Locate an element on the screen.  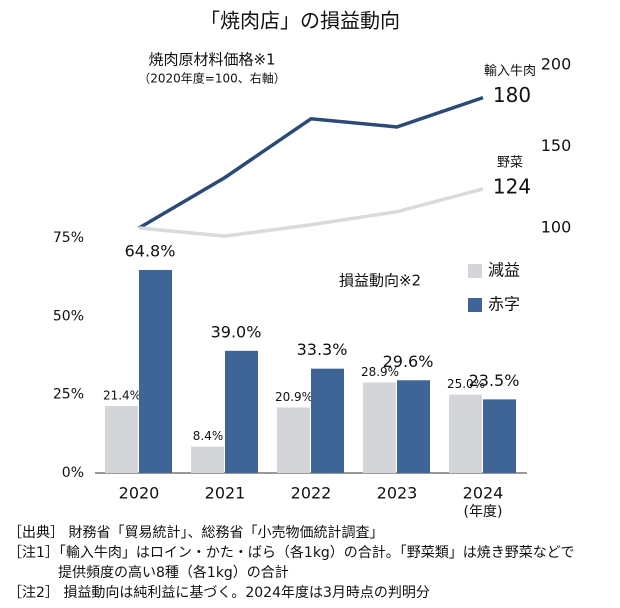
value-label: 28.9% is located at coordinates (380, 372).